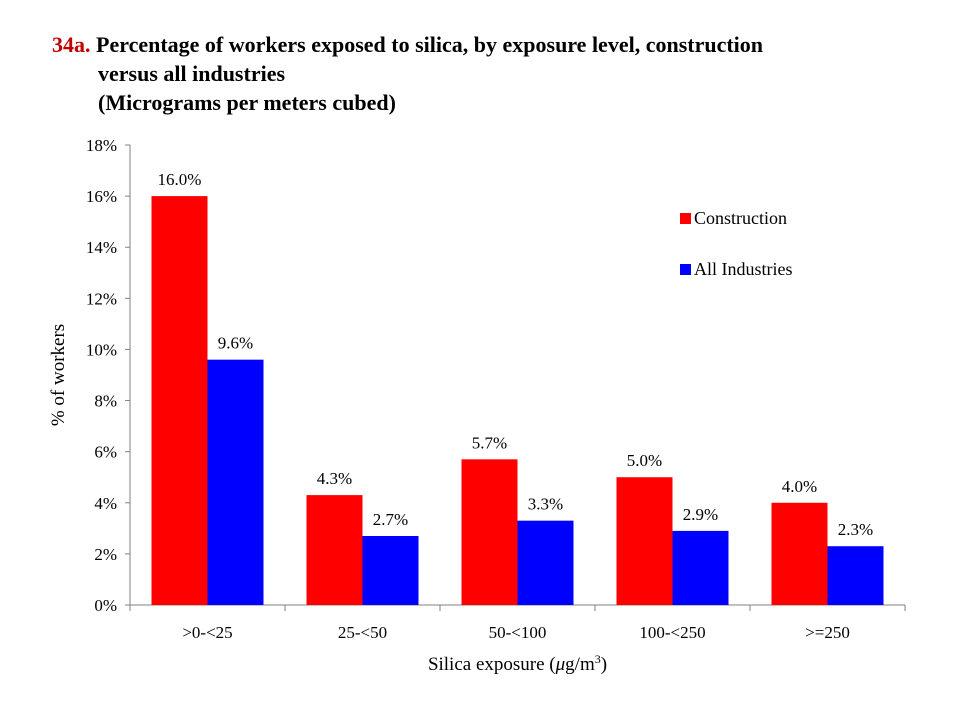 This screenshot has width=960, height=720. I want to click on legend-swatch-all-industries, so click(685, 269).